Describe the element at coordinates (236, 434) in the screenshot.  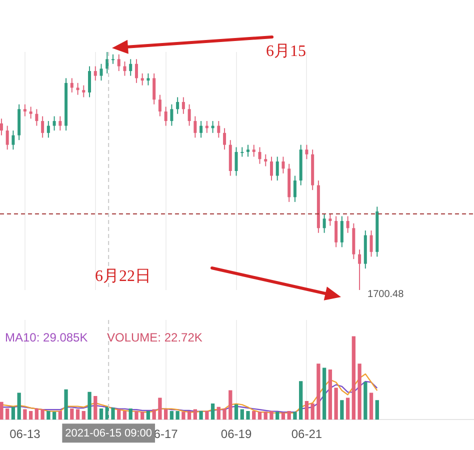
I see `x-tick-label: 06-19` at that location.